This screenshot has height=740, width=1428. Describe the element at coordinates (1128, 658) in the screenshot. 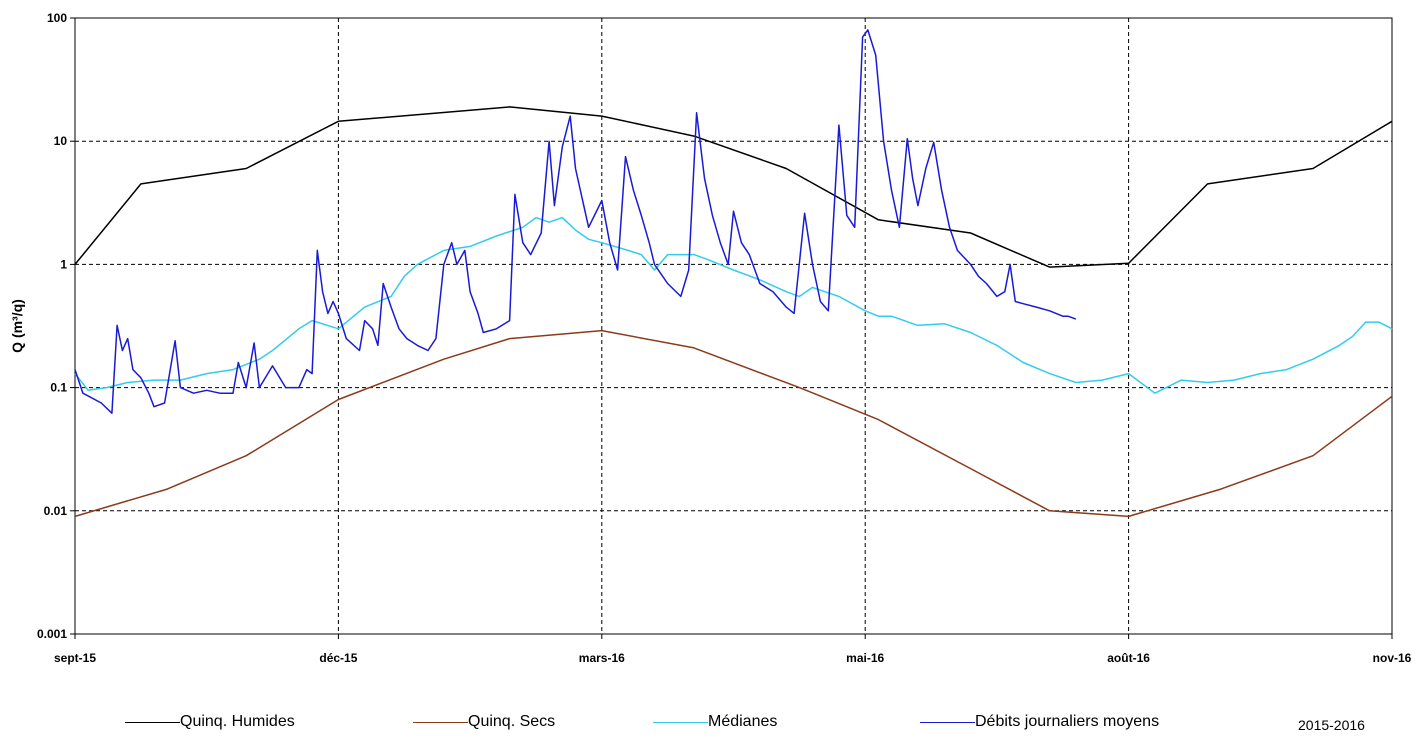

I see `x-tick-label: août-16` at that location.